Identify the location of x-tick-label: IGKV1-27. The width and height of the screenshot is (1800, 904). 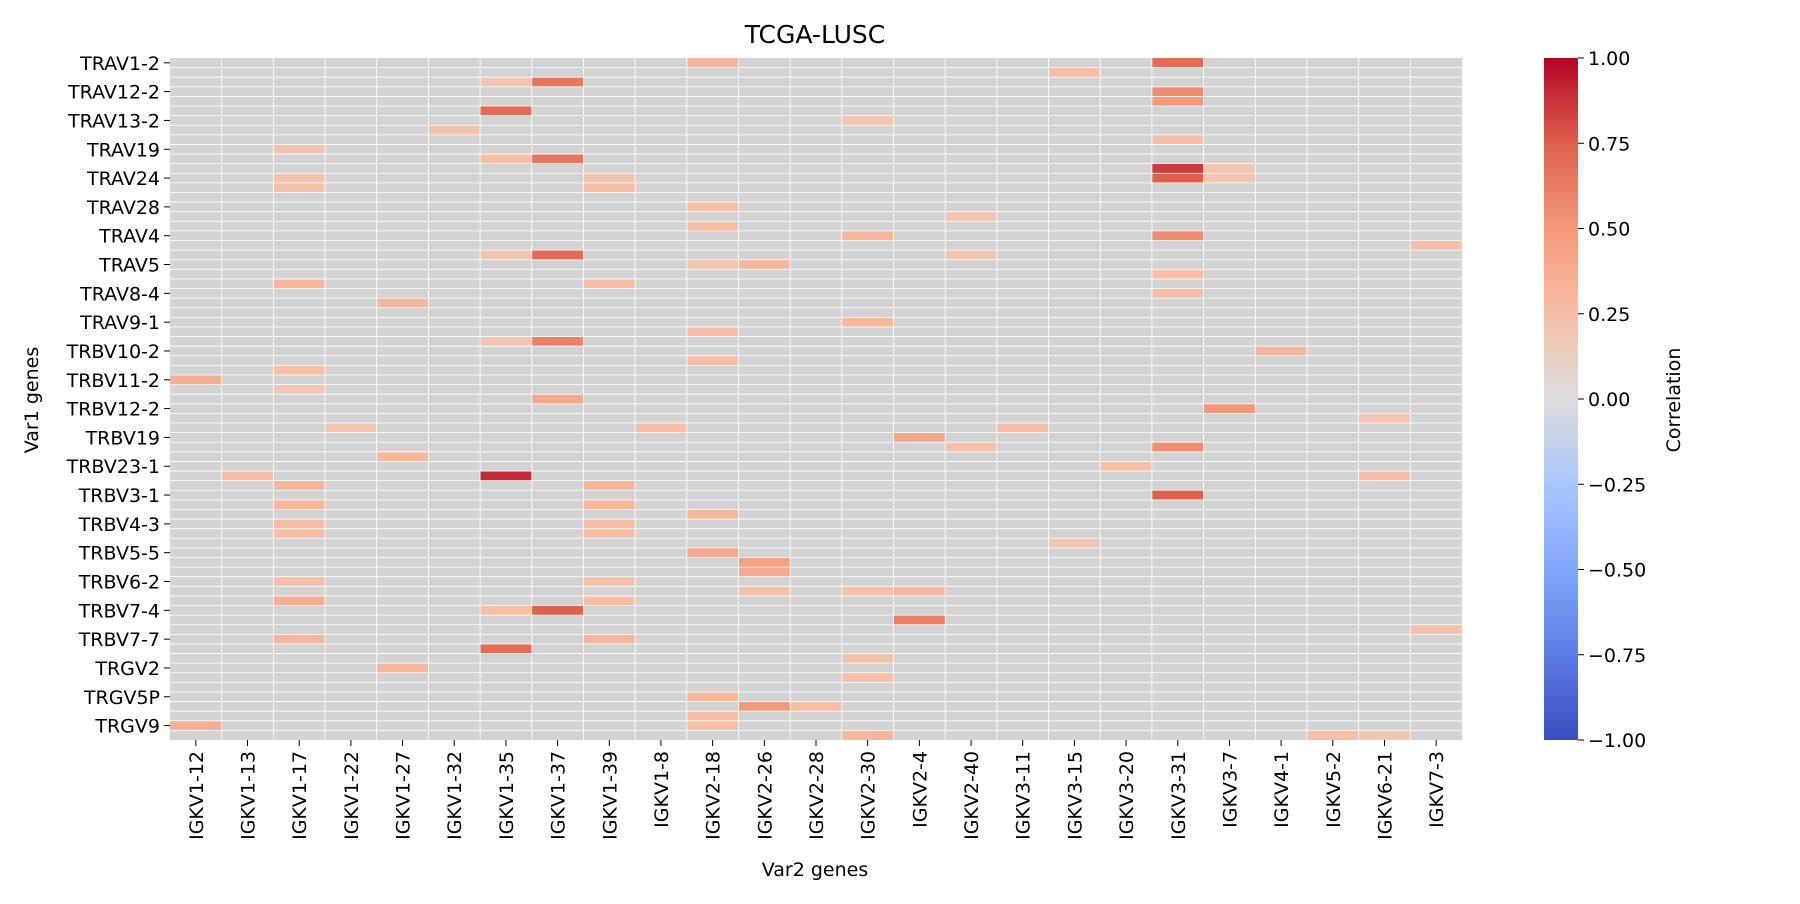
(404, 795).